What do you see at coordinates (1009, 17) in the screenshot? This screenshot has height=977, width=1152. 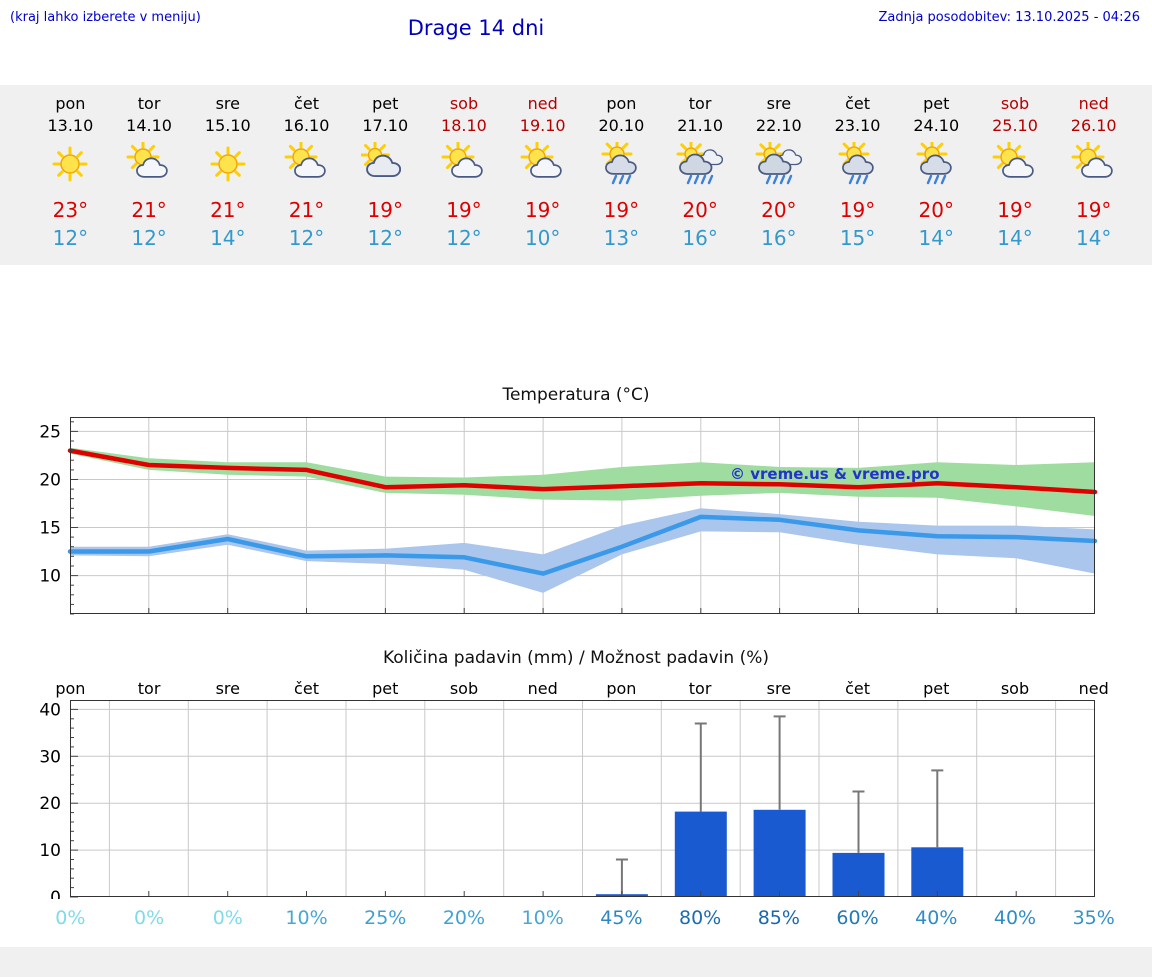 I see `last-update-text: Zadnja posodobitev: 13.10.2025 - 04:26` at bounding box center [1009, 17].